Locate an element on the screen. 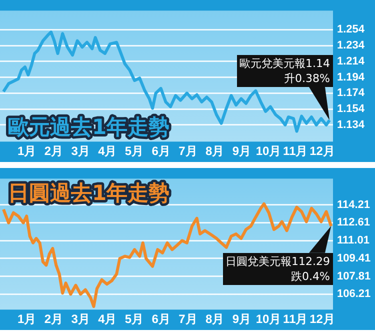 Image resolution: width=375 pixels, height=336 pixels. y-tick-label: 1.134 is located at coordinates (351, 124).